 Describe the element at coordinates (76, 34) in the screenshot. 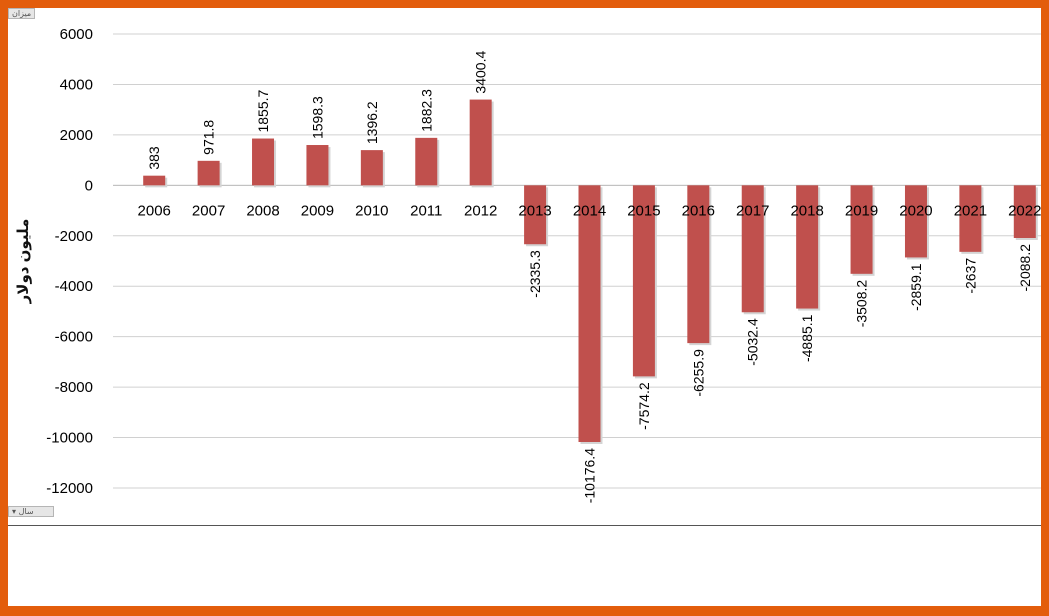

I see `y-tick-label: 6000` at that location.